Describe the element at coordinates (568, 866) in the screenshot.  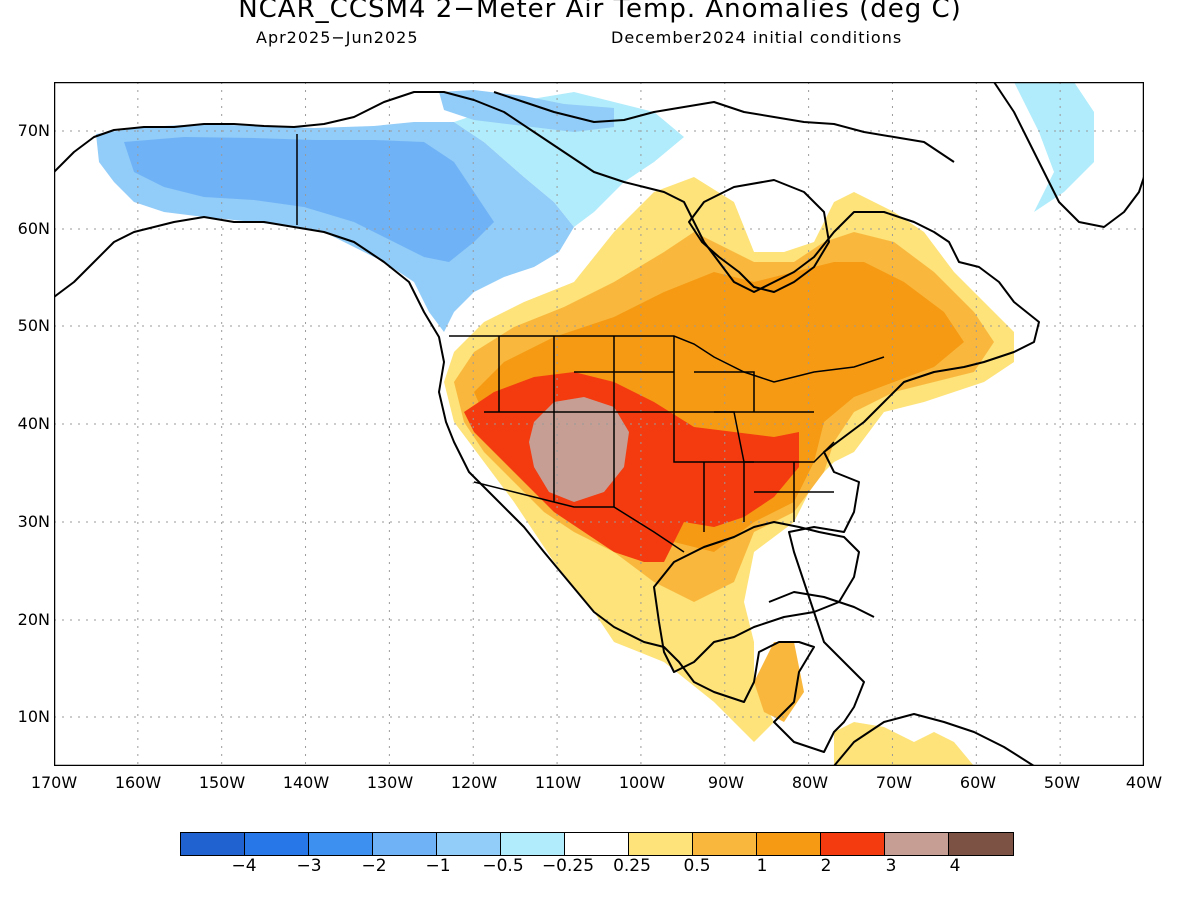
I see `legend-label: −0.25` at that location.